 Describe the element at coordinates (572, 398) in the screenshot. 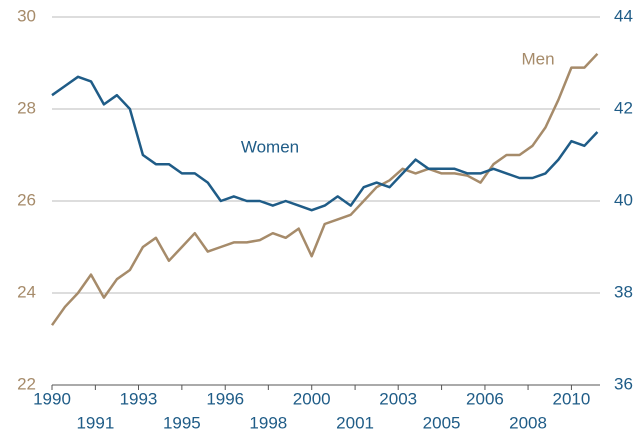

I see `x-tick-label: 2010` at that location.